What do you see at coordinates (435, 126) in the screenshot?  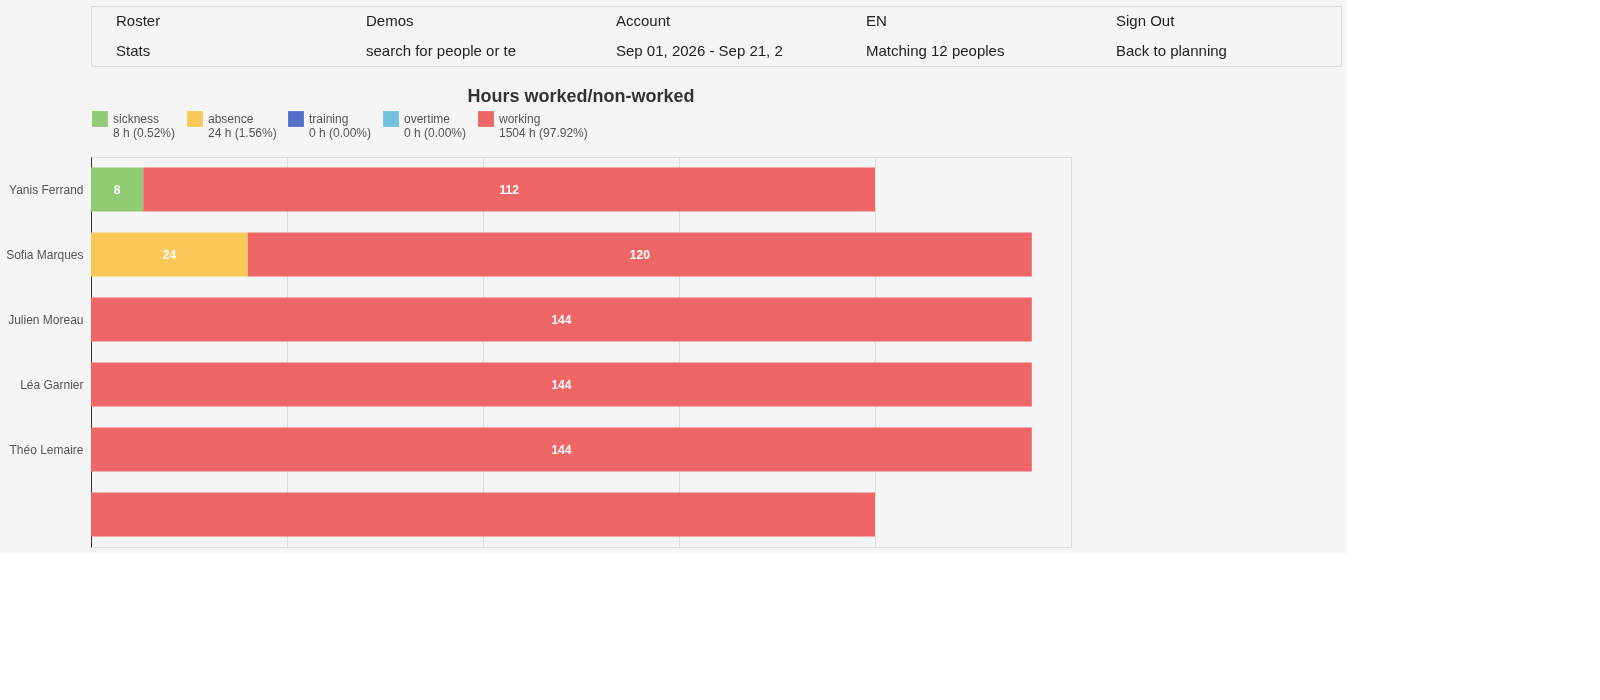 I see `legend-label: overtime 0 h (0.00%)` at bounding box center [435, 126].